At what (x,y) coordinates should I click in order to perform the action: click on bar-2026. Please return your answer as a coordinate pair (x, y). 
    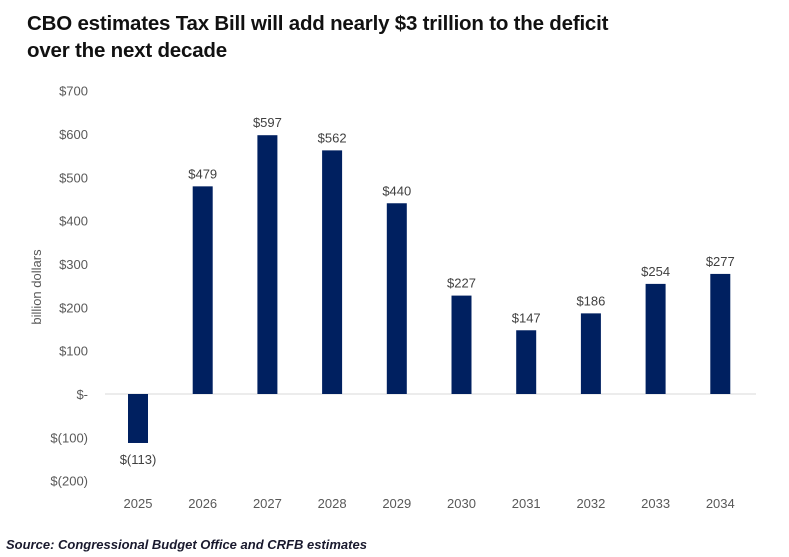
    Looking at the image, I should click on (202, 290).